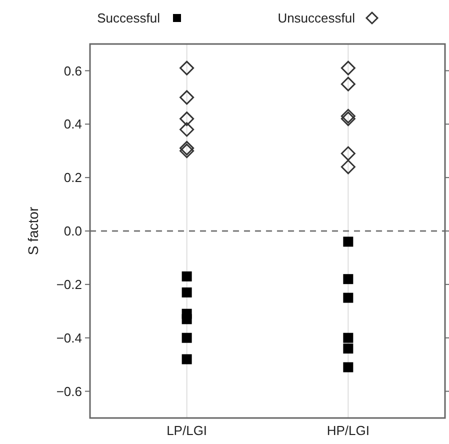  Describe the element at coordinates (33, 231) in the screenshot. I see `y-axis-title: S factor` at that location.